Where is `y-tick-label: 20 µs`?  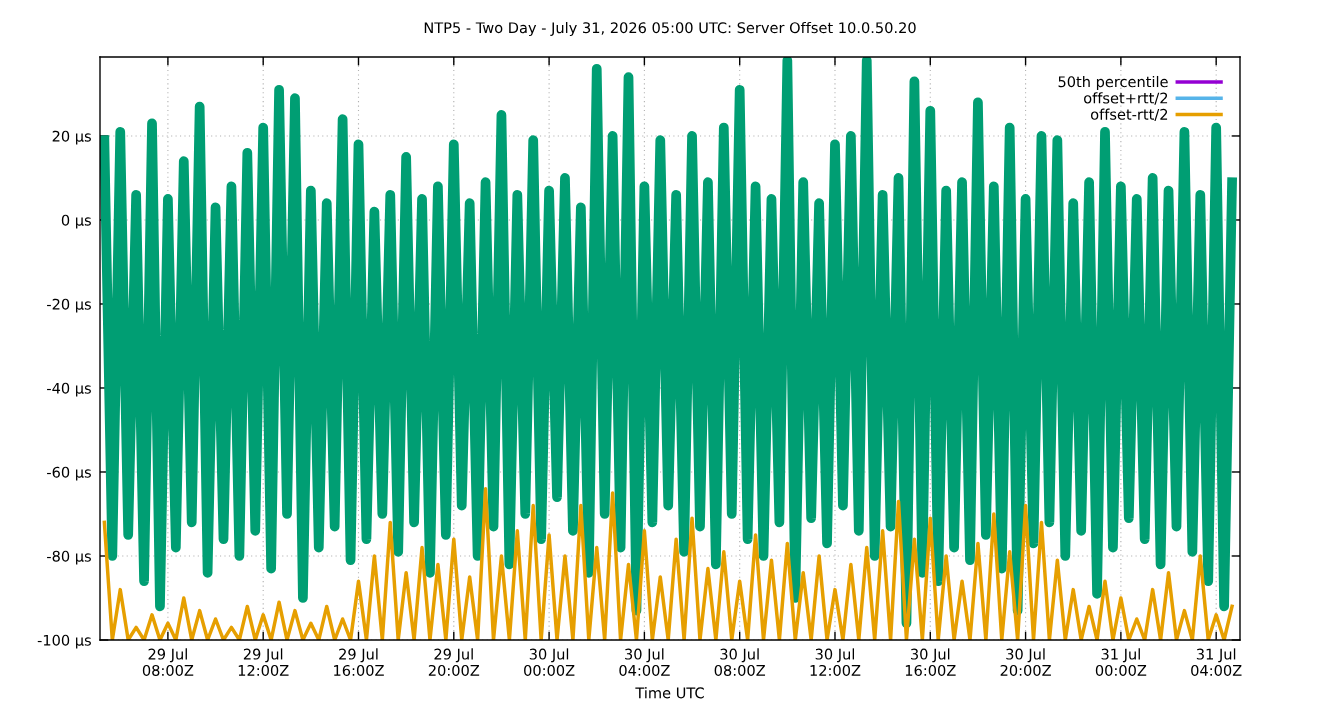 y-tick-label: 20 µs is located at coordinates (71, 137).